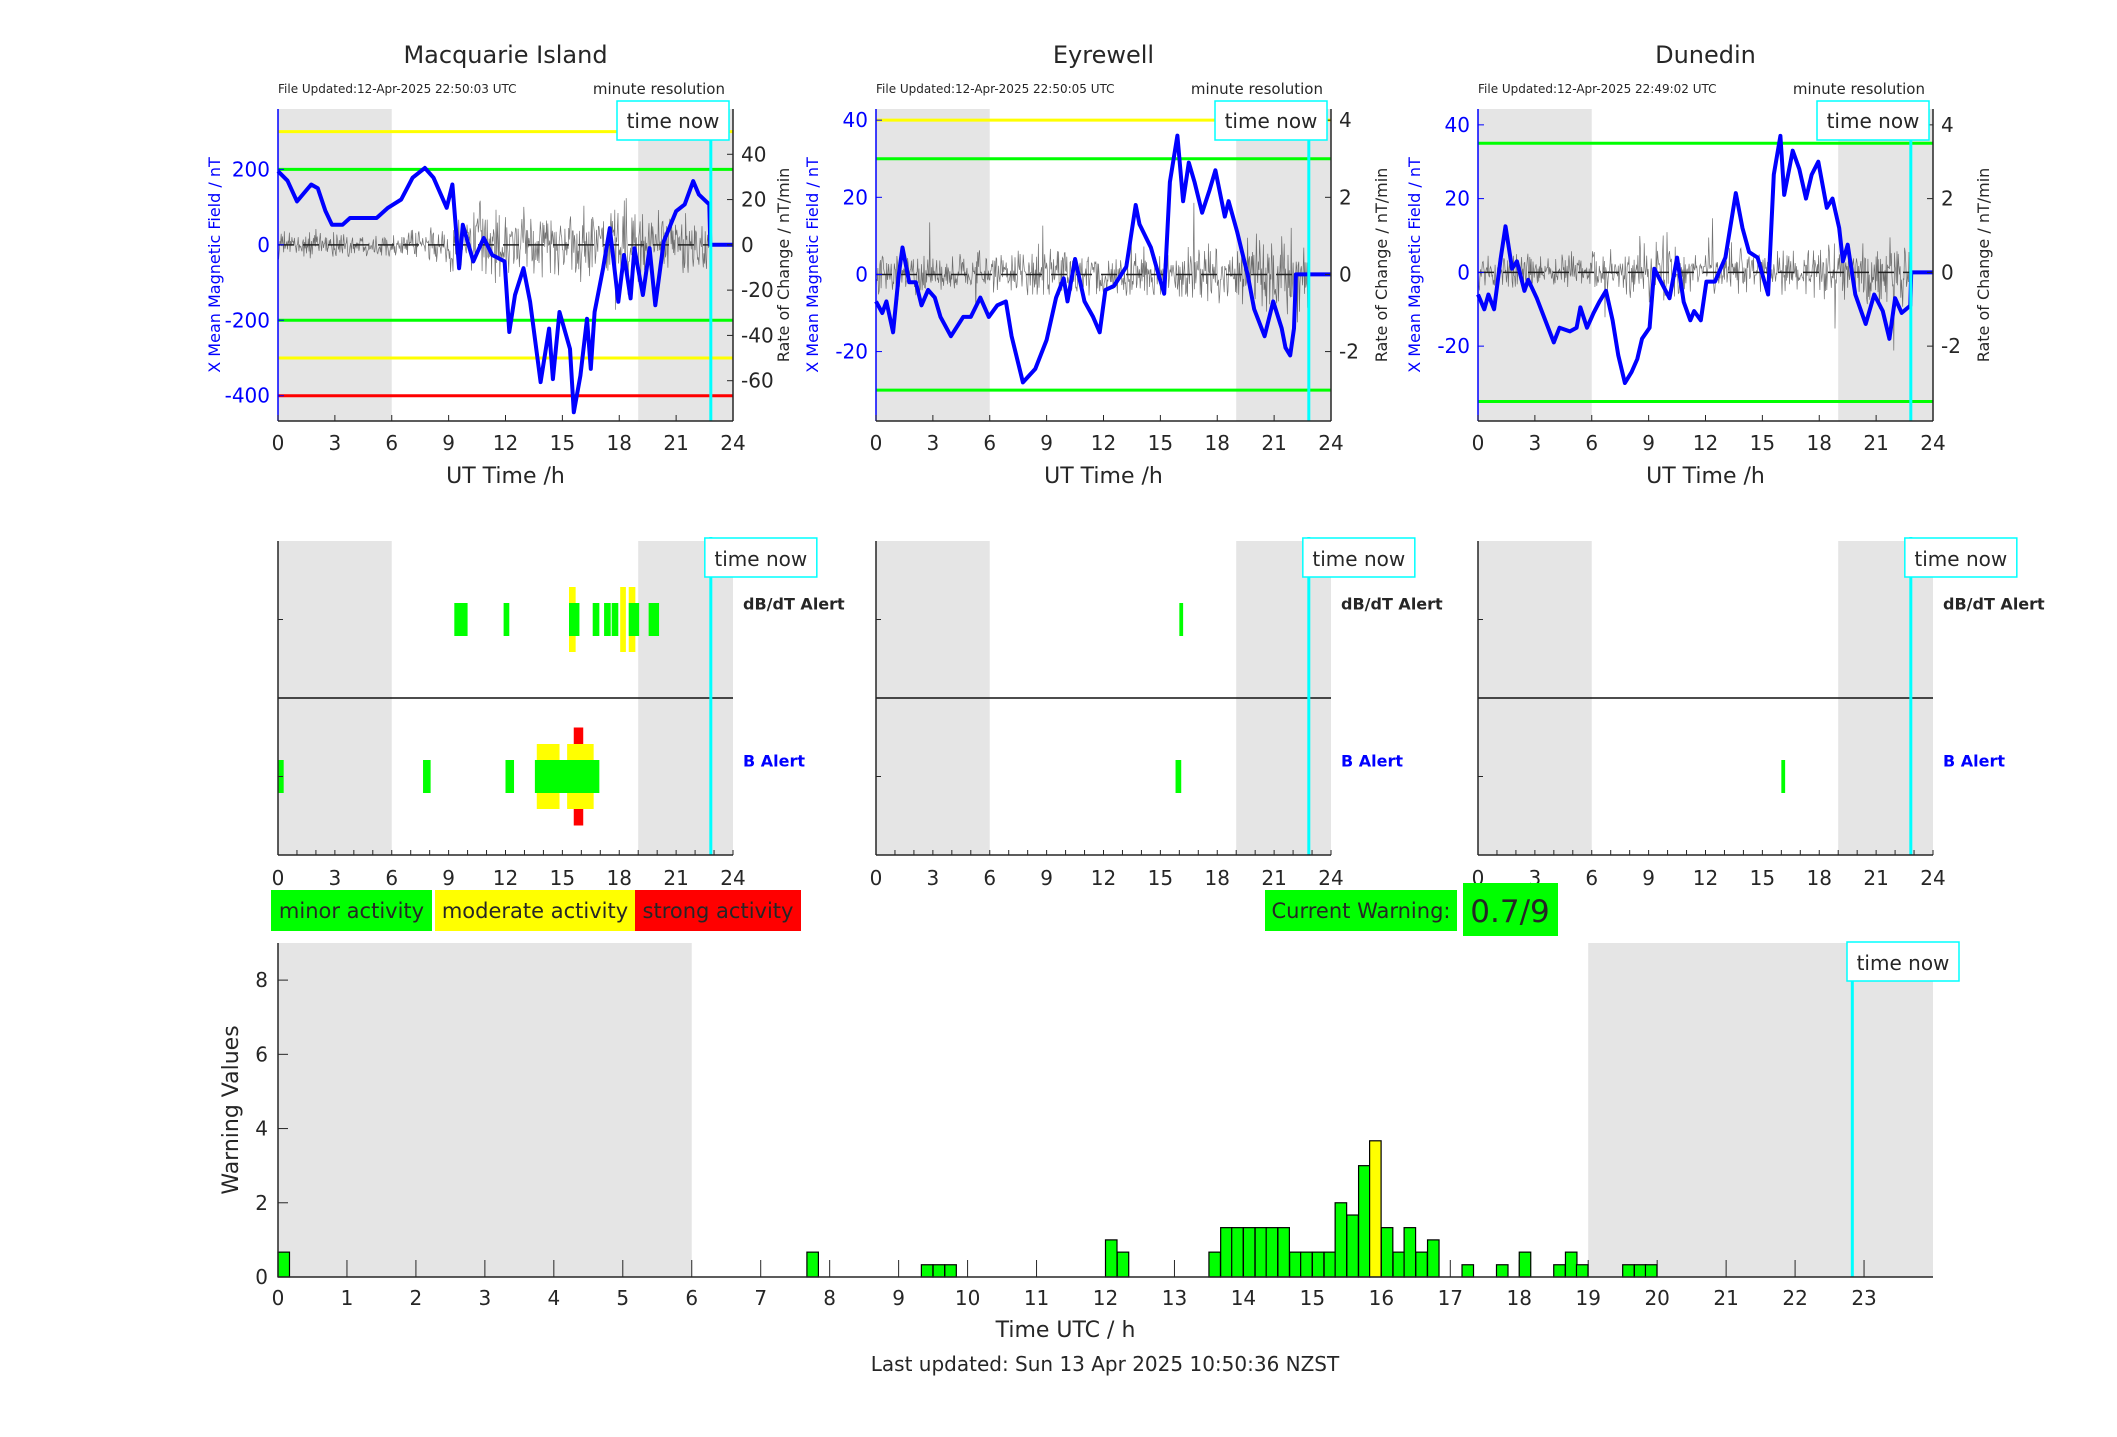 This screenshot has height=1437, width=2117. Describe the element at coordinates (1859, 89) in the screenshot. I see `resolution-text: minute resolution` at that location.